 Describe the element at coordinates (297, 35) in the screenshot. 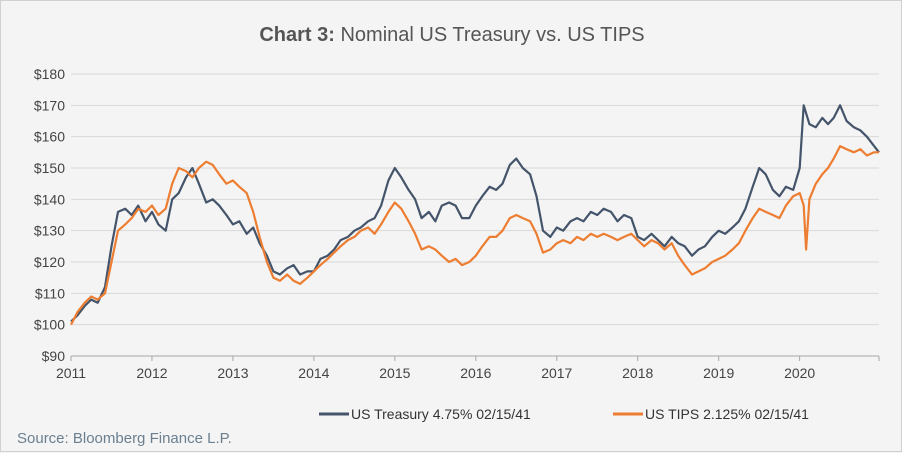

I see `chart-title-label: Chart 3:` at that location.